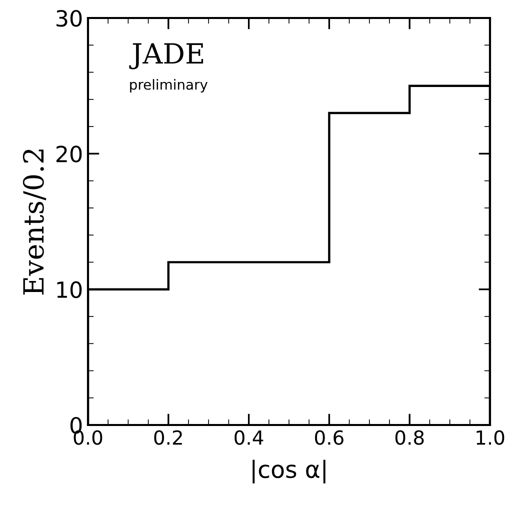  Describe the element at coordinates (166, 56) in the screenshot. I see `text: JADE` at that location.